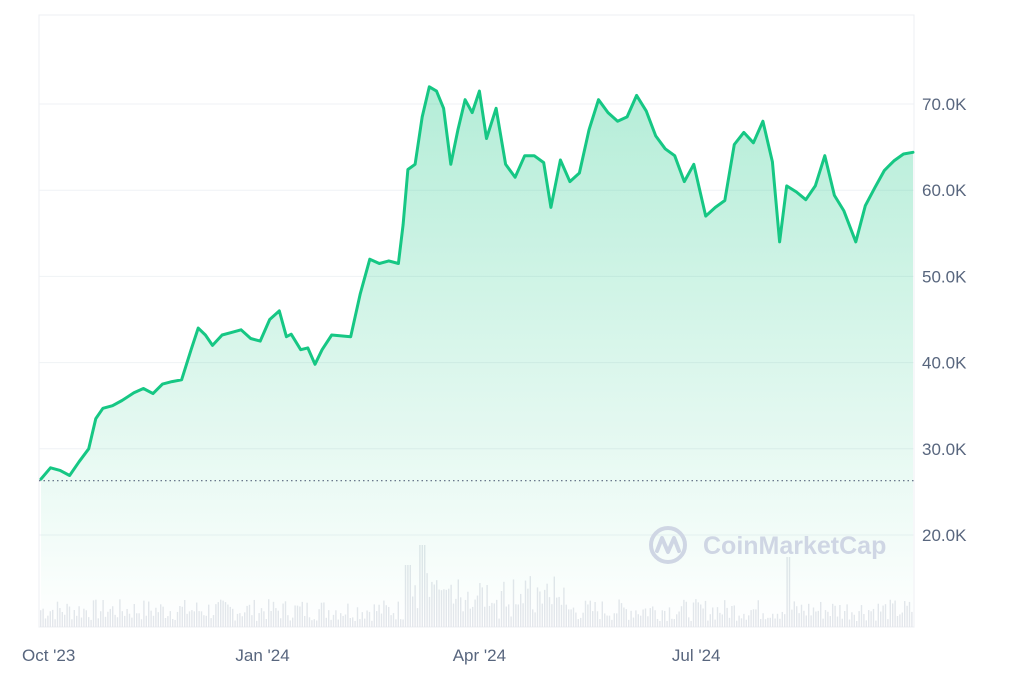  What do you see at coordinates (944, 276) in the screenshot?
I see `y-tick-label: 50.0K` at bounding box center [944, 276].